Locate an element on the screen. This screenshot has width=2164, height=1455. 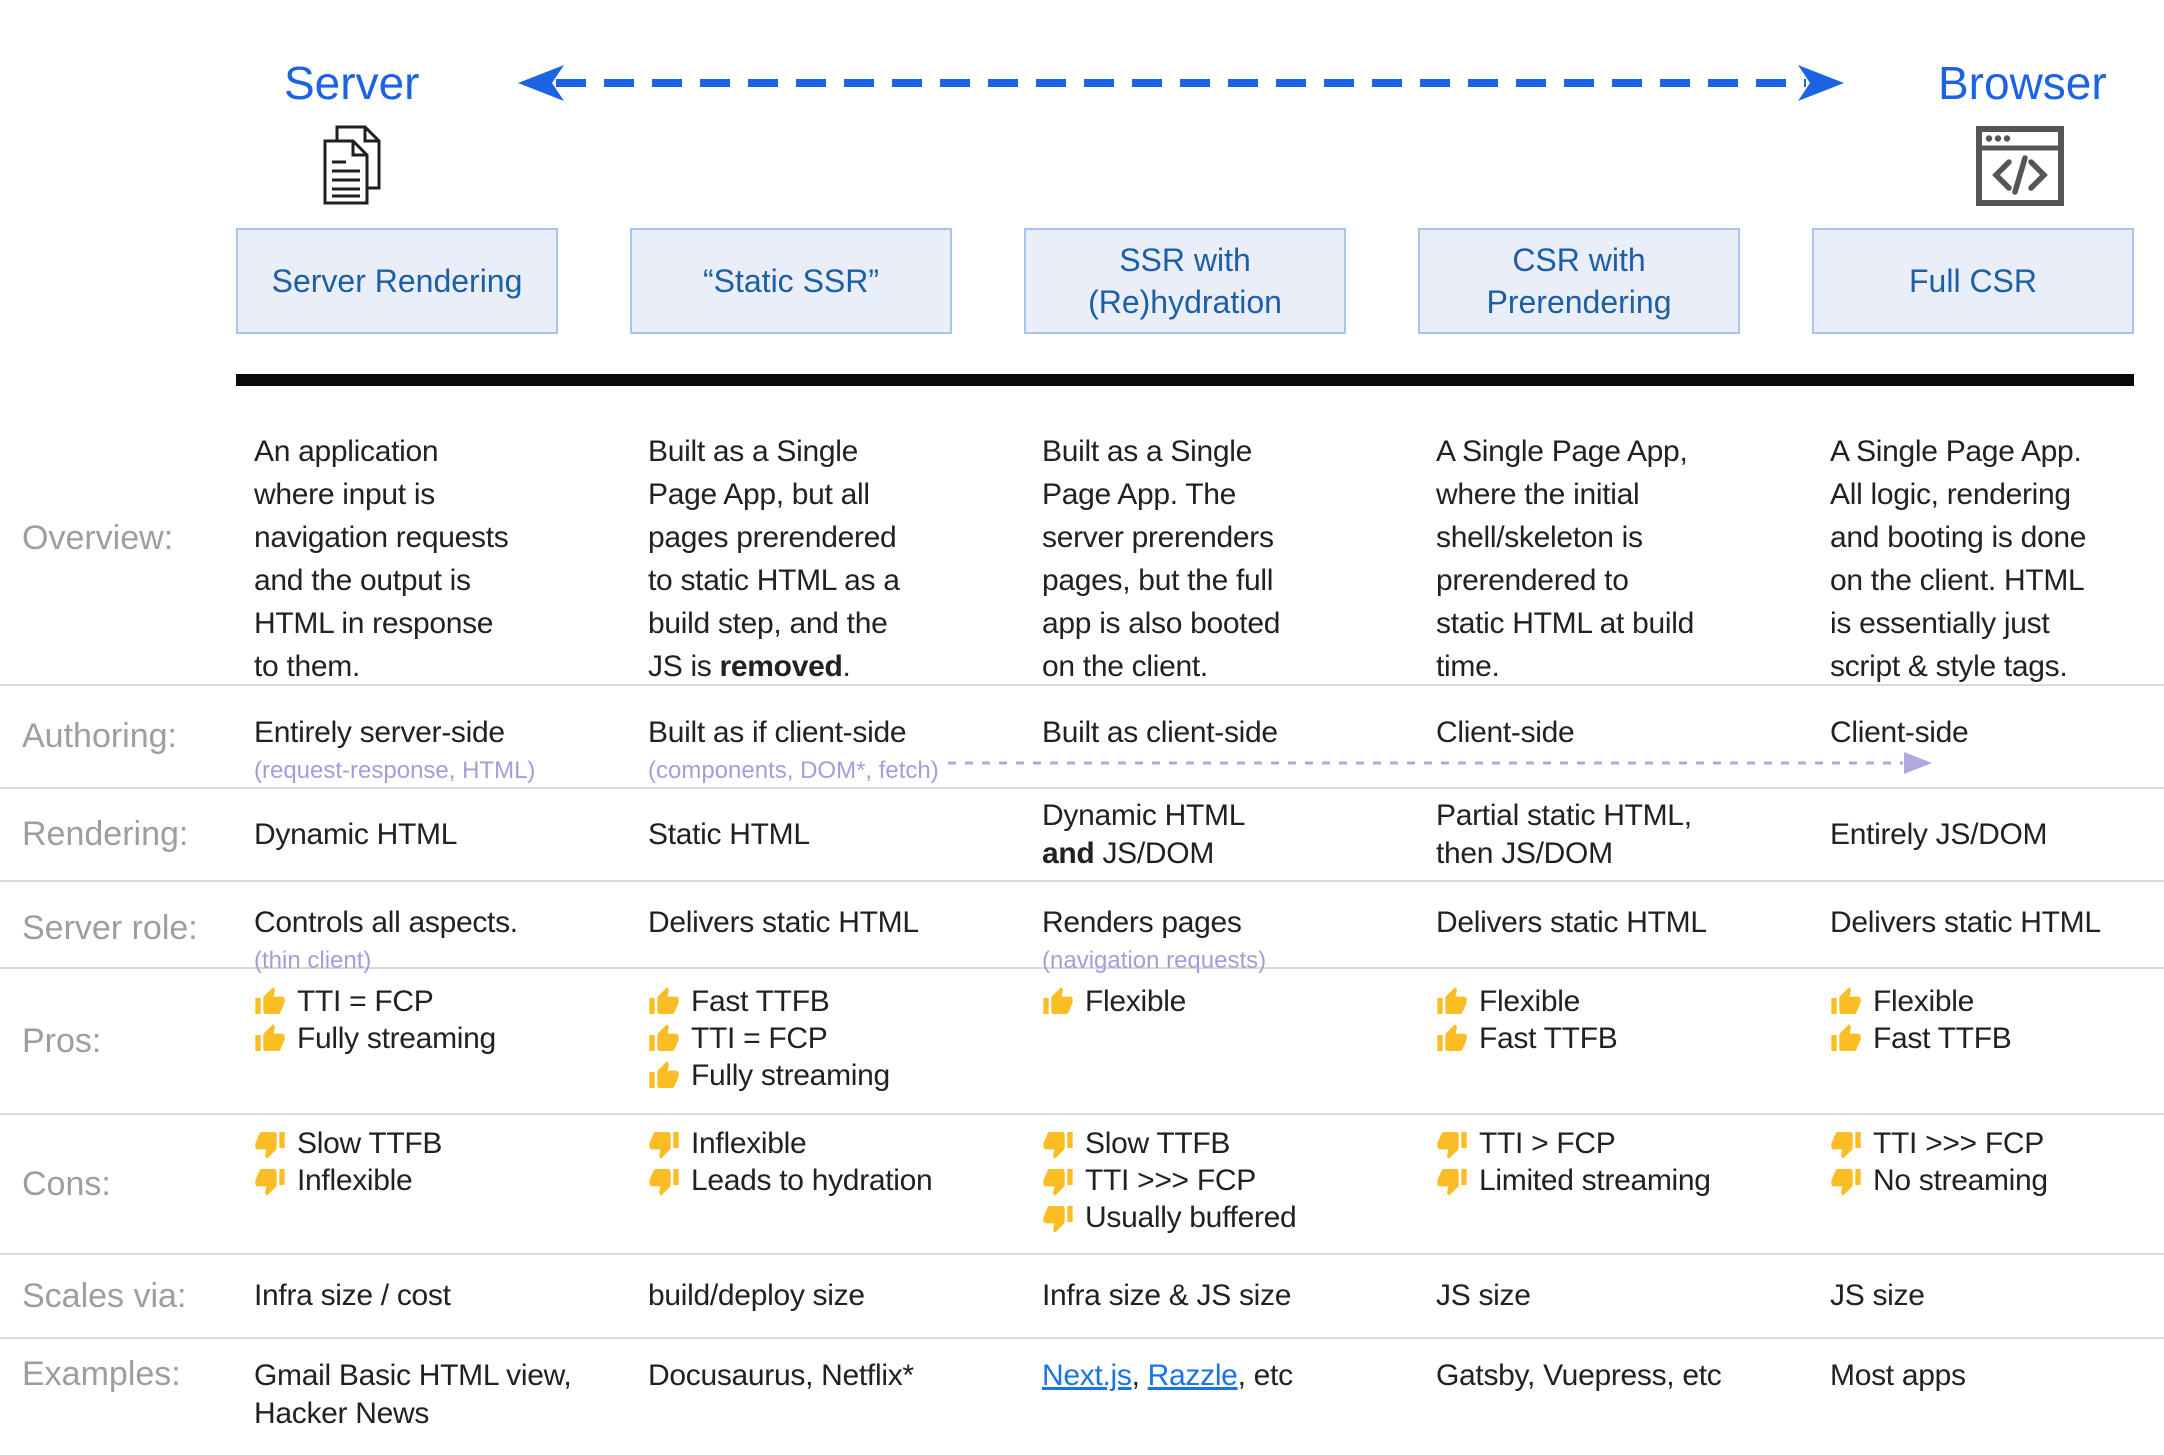
con-text: Leads to hydration is located at coordinates (812, 1180).